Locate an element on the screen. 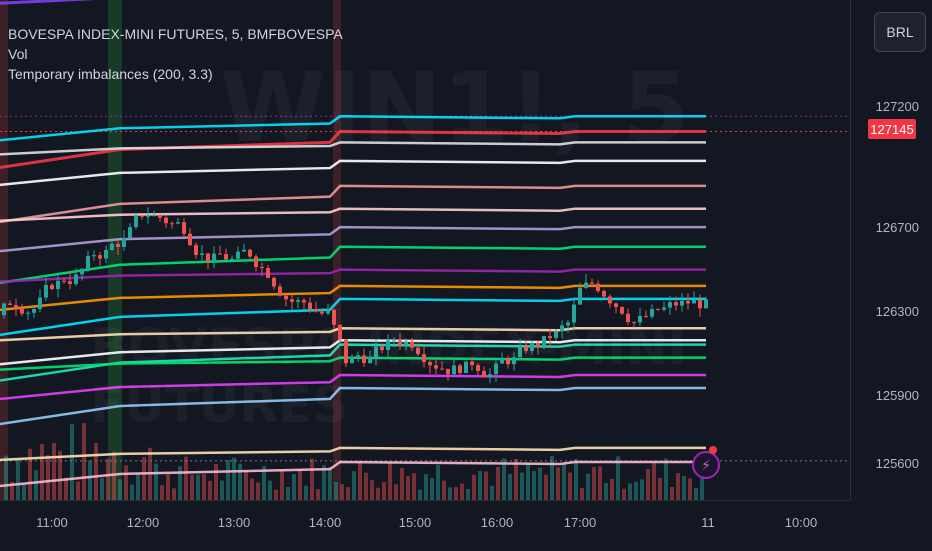 This screenshot has width=932, height=551. legend-volume: Vol is located at coordinates (18, 54).